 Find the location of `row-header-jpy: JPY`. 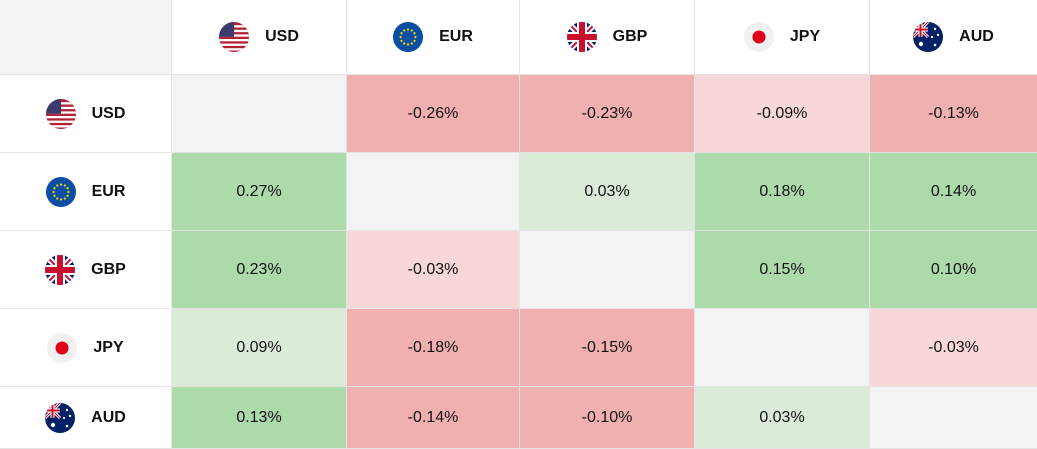

row-header-jpy: JPY is located at coordinates (86, 348).